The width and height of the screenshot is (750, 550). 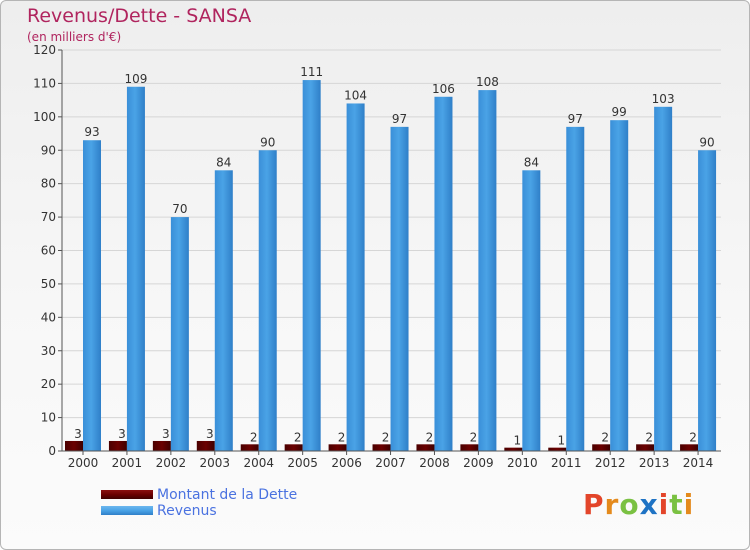 I want to click on x-tick-label: 2012, so click(x=610, y=463).